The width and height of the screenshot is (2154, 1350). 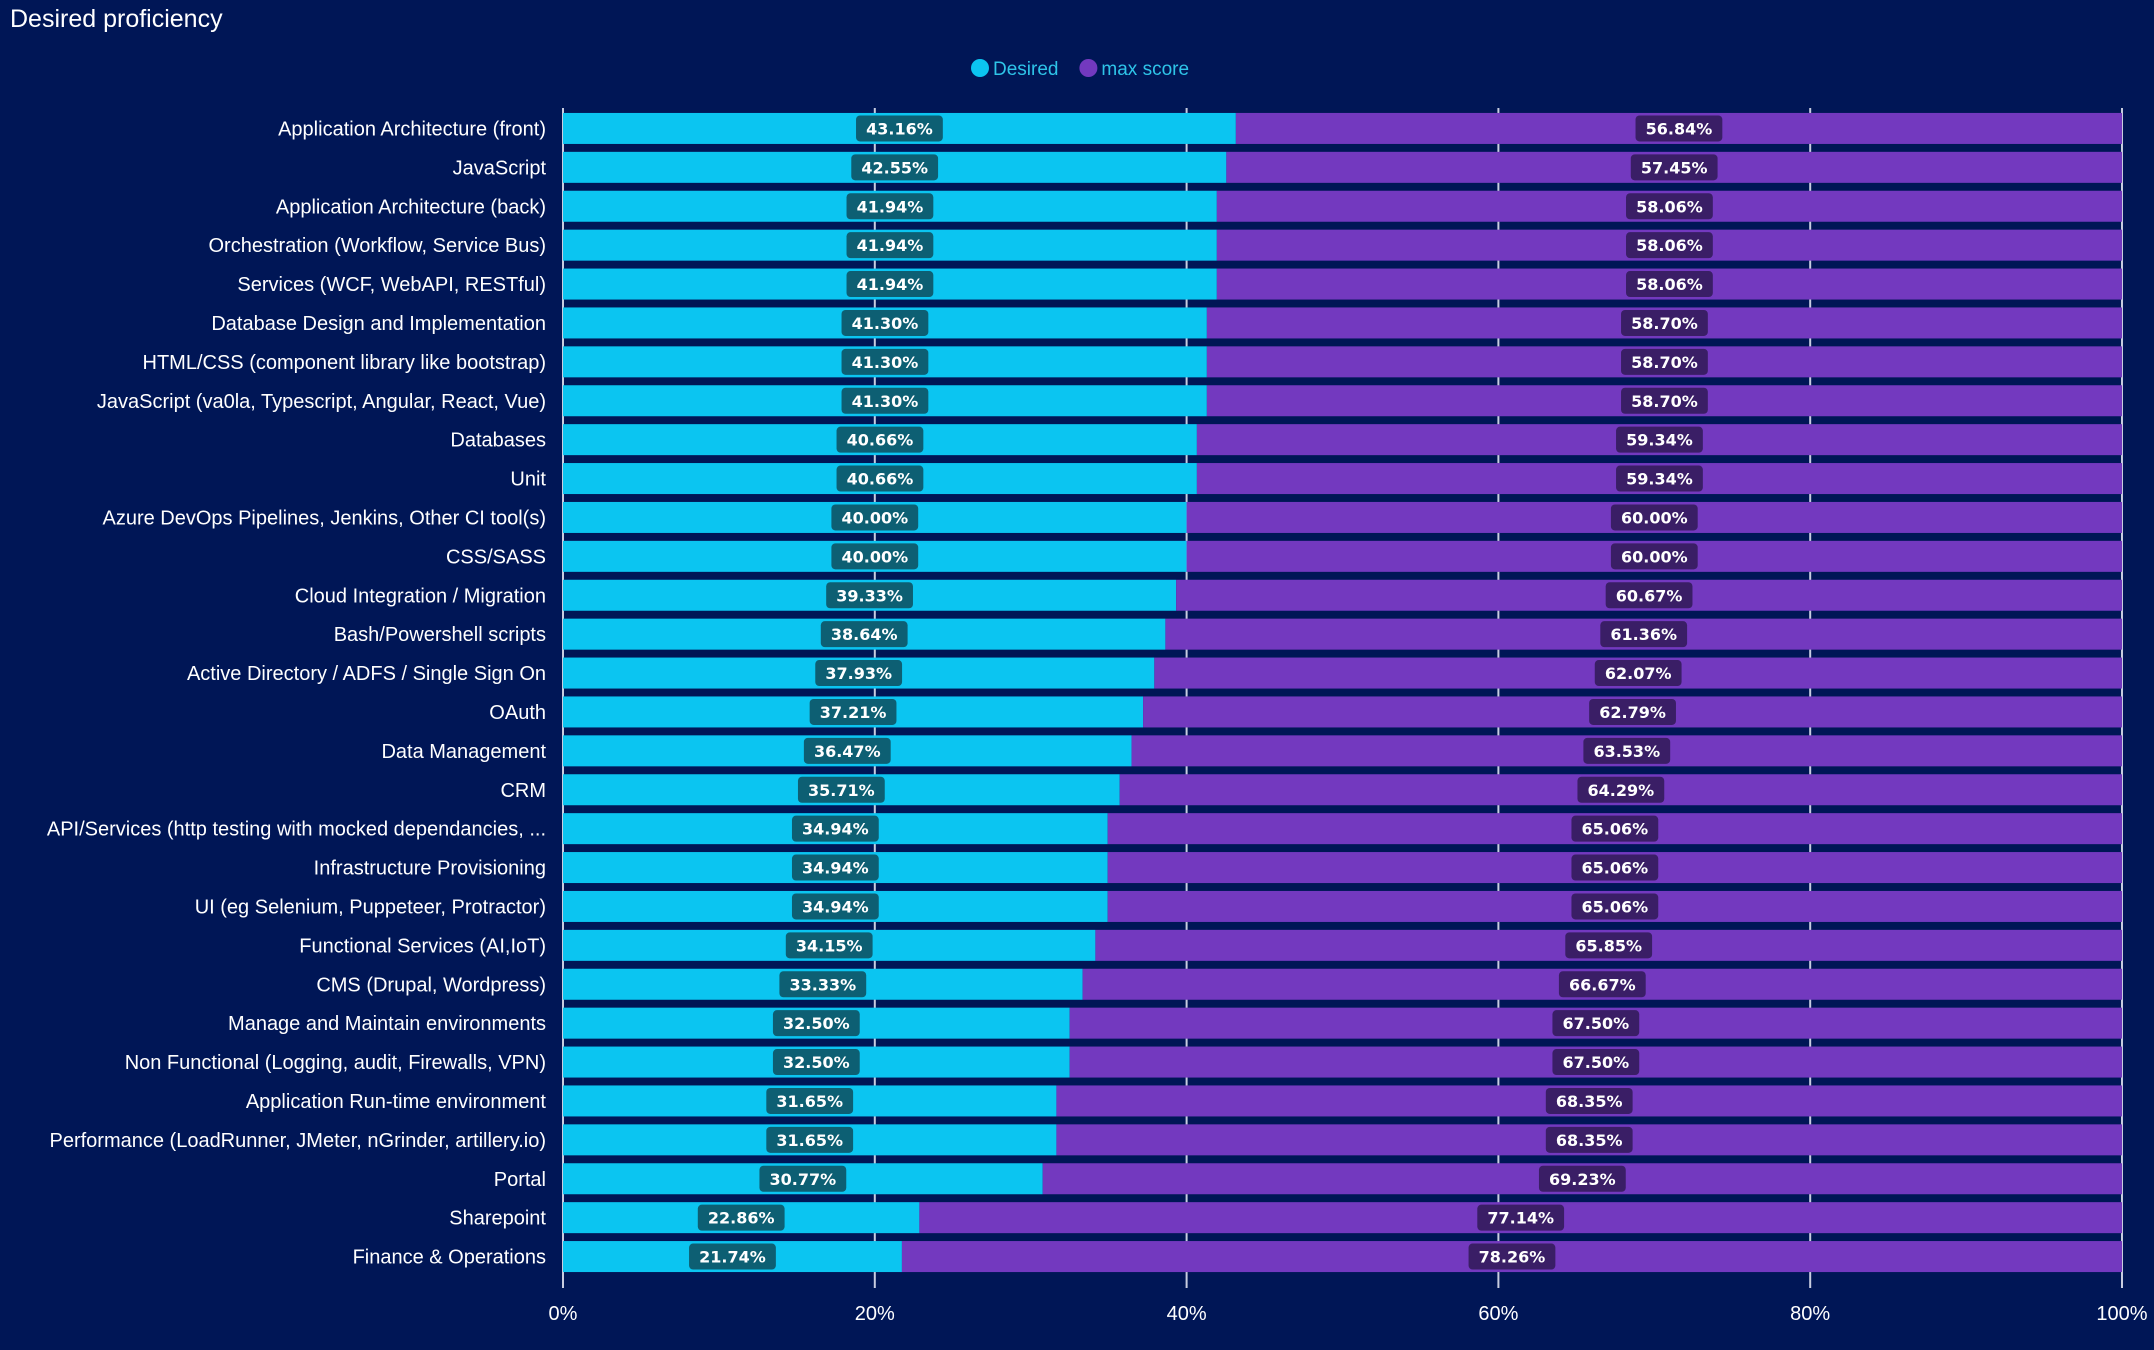 I want to click on data-label-desired: 37.21%, so click(x=853, y=712).